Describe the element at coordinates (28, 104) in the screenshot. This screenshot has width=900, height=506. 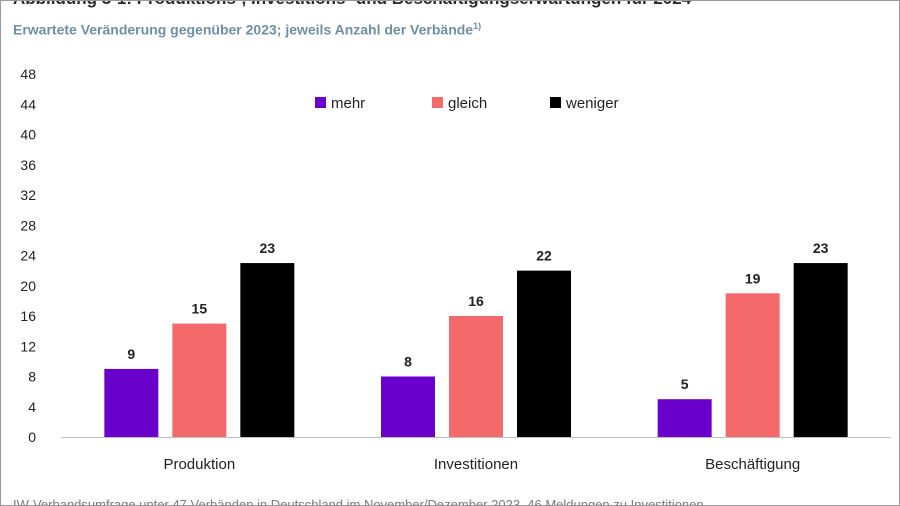
I see `y-tick-label: 44` at that location.